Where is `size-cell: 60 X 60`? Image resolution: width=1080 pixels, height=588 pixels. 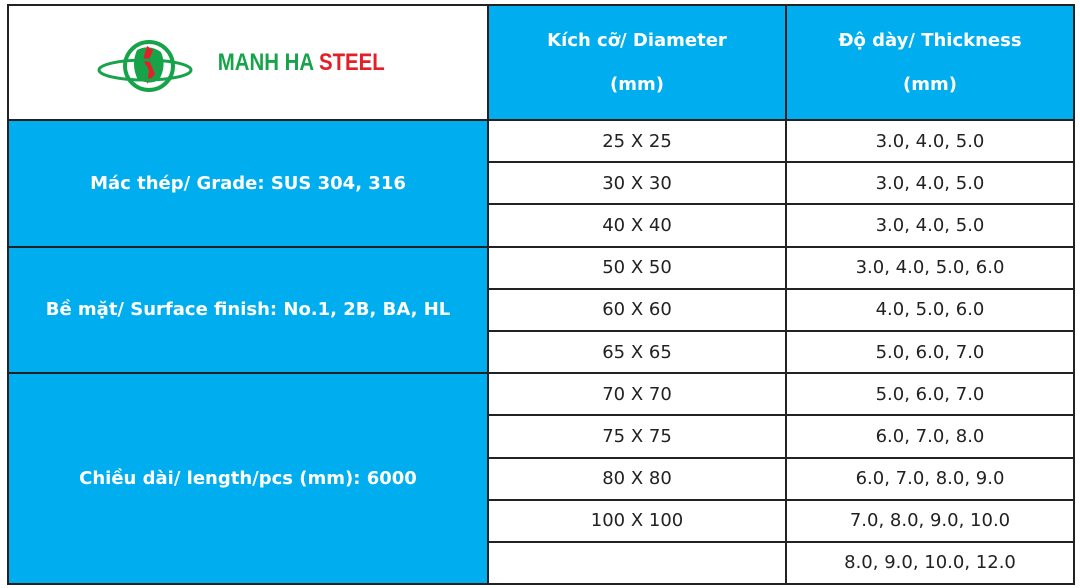 size-cell: 60 X 60 is located at coordinates (637, 309).